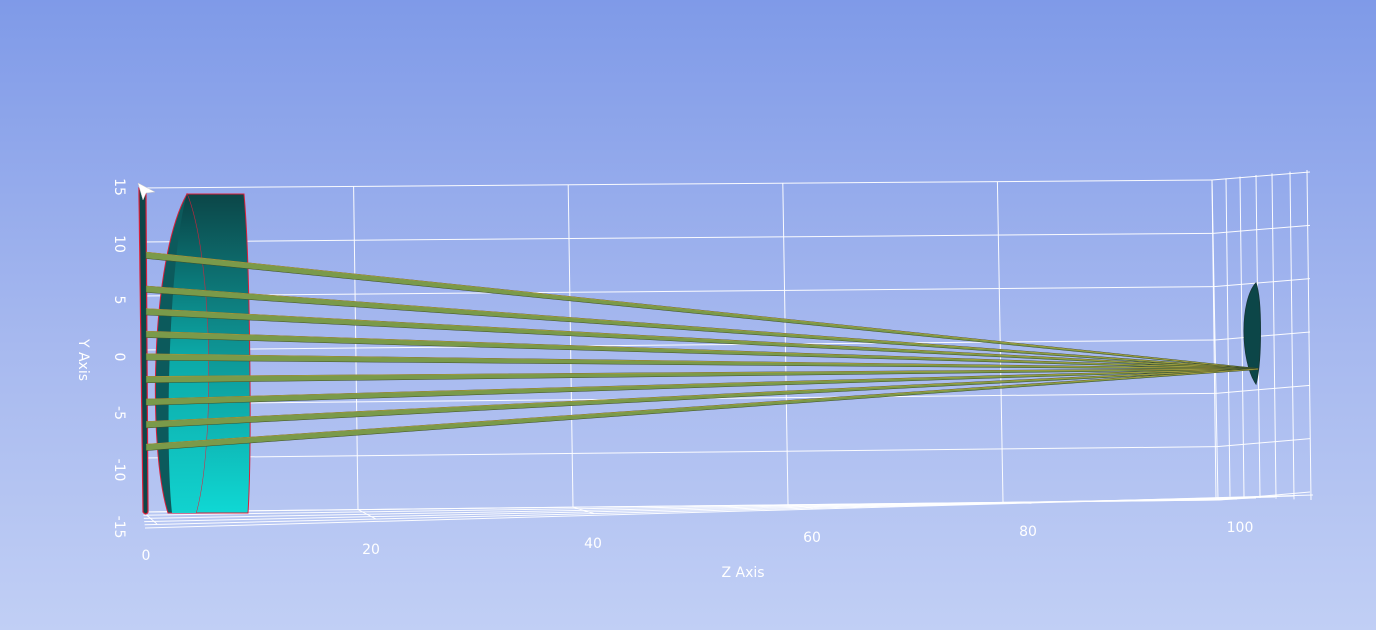 This screenshot has width=1376, height=630. I want to click on thin-front-lens, so click(143, 351).